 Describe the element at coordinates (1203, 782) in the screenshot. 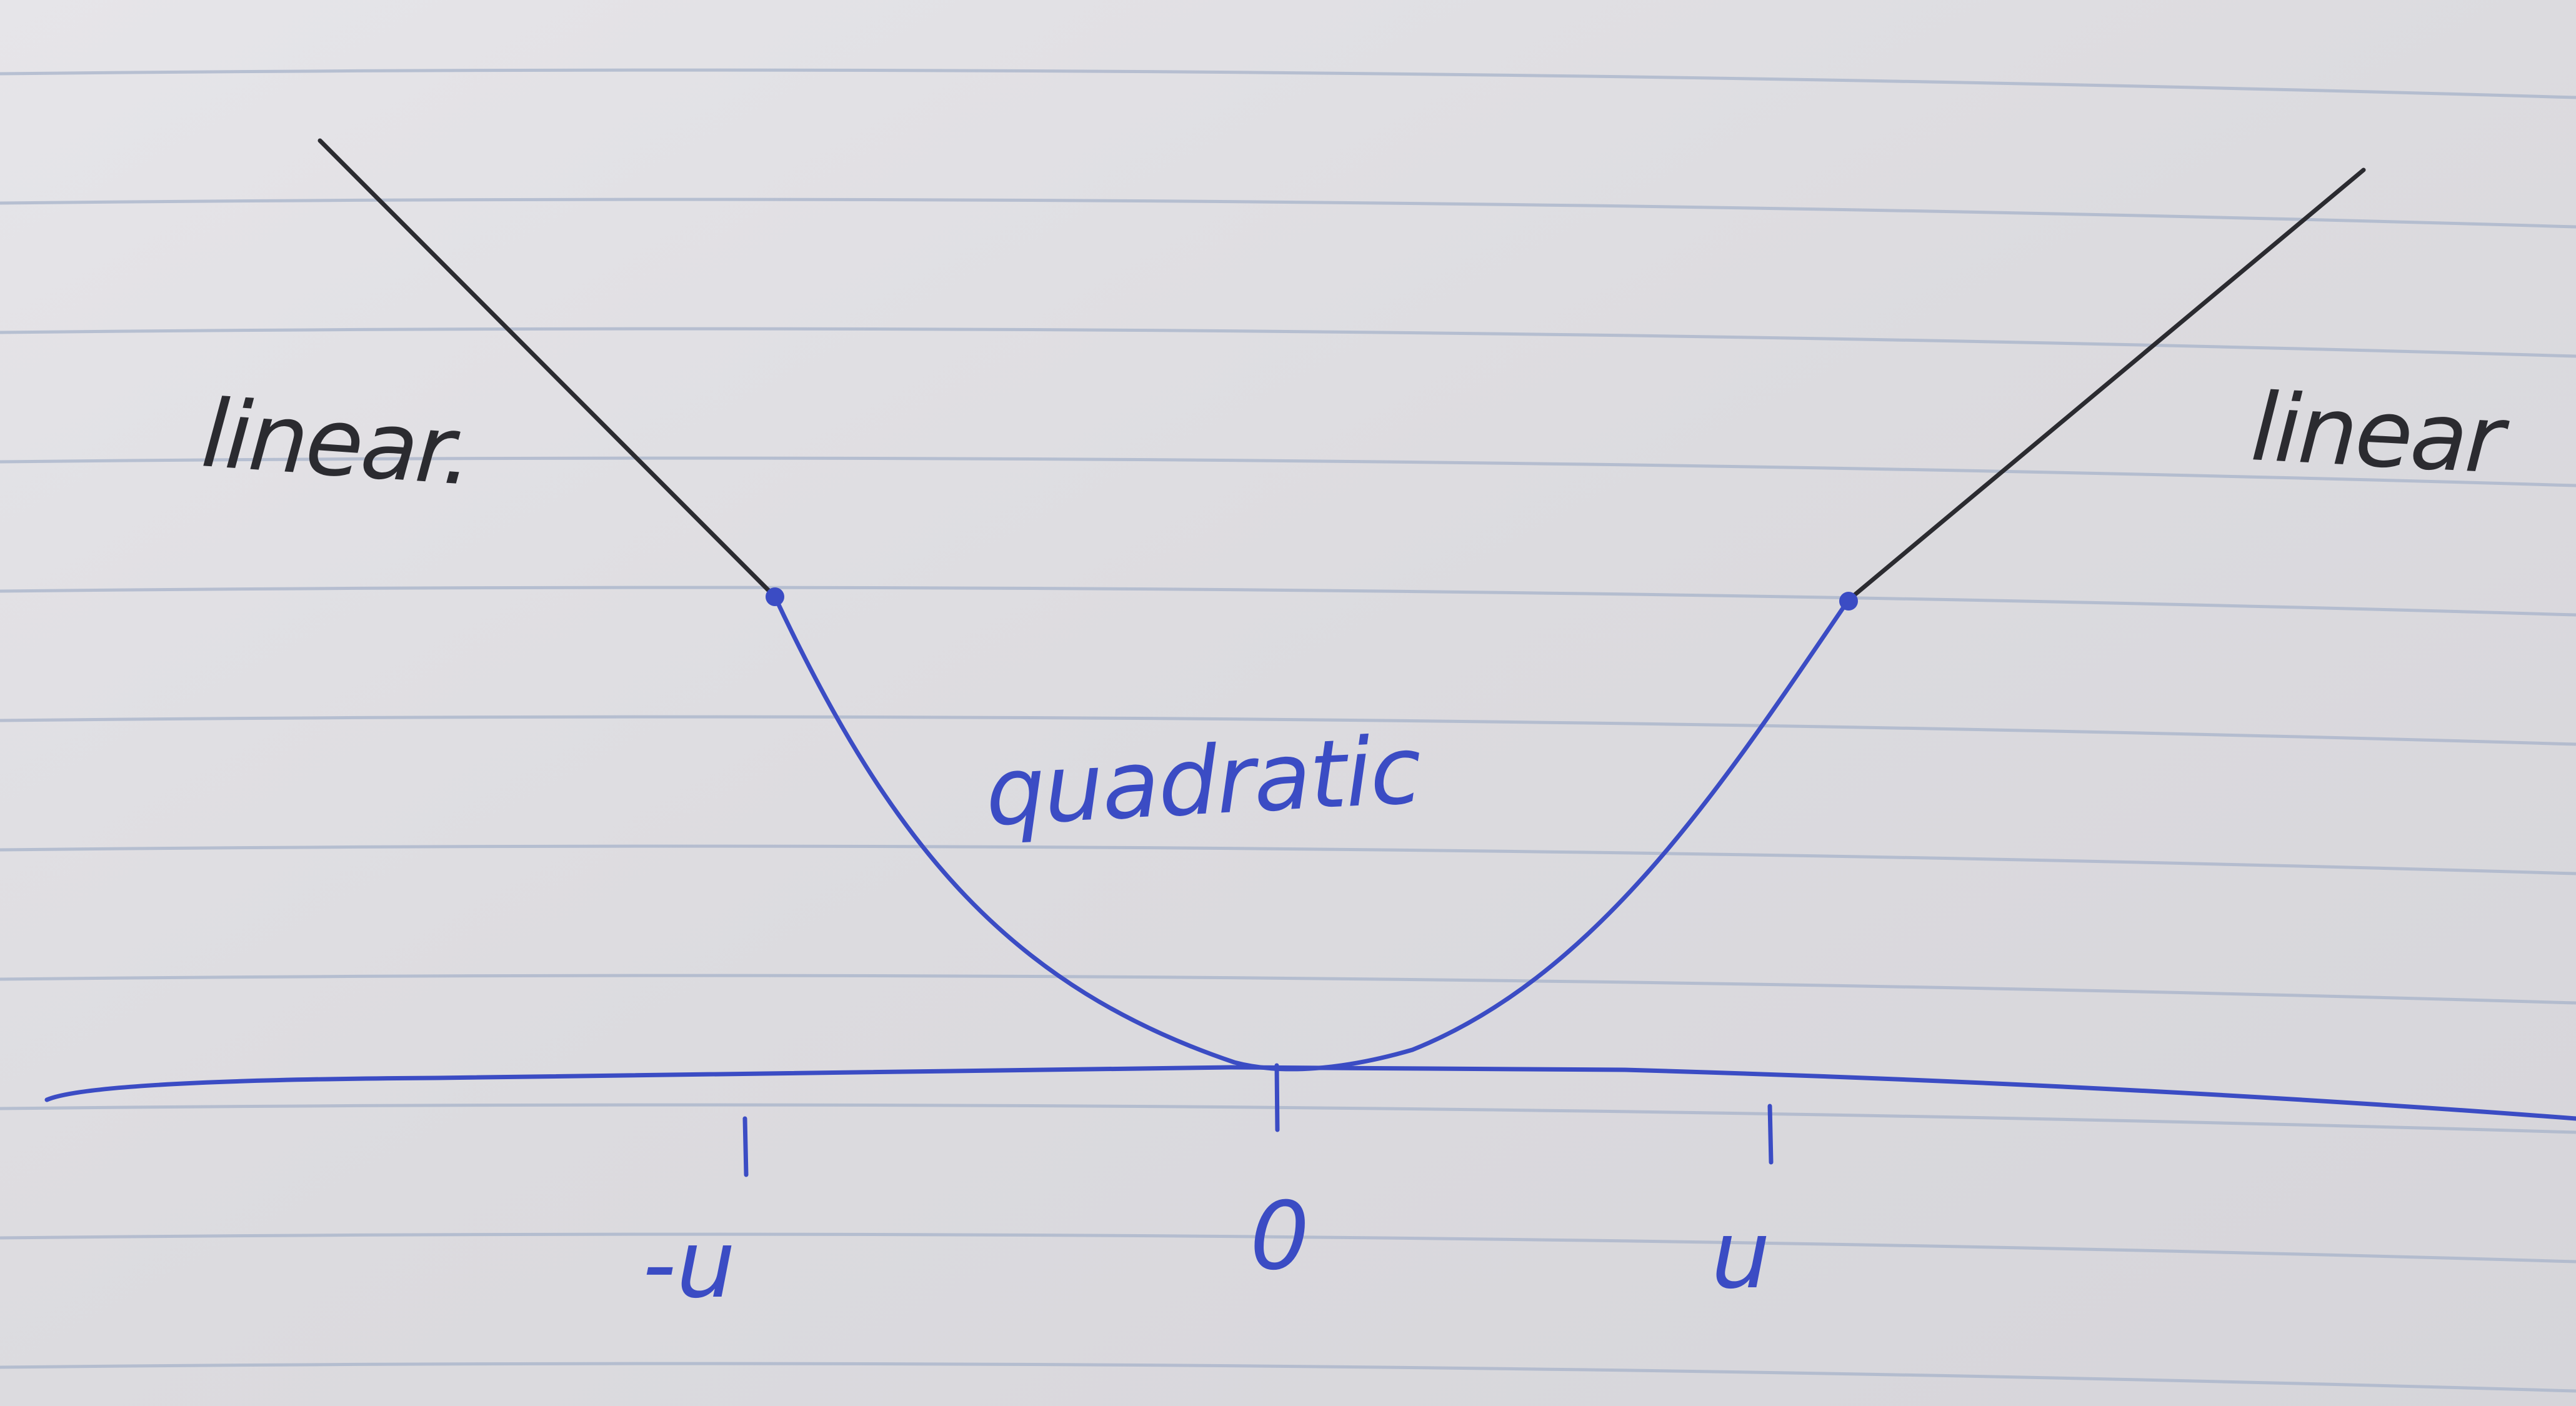

I see `quadratic-label: quadratic` at that location.